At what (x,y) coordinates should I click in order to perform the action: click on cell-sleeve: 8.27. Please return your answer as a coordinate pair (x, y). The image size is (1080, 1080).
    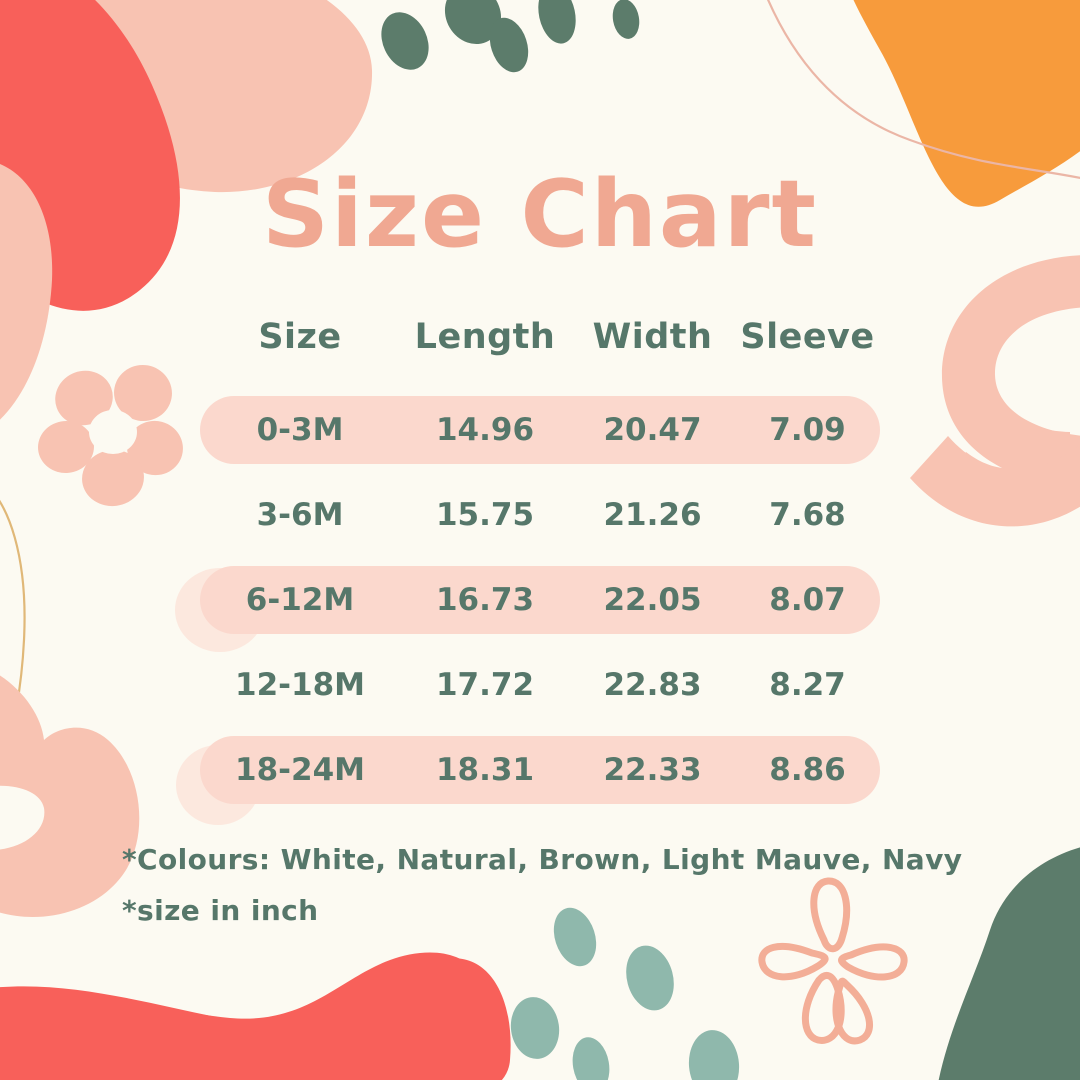
    Looking at the image, I should click on (807, 684).